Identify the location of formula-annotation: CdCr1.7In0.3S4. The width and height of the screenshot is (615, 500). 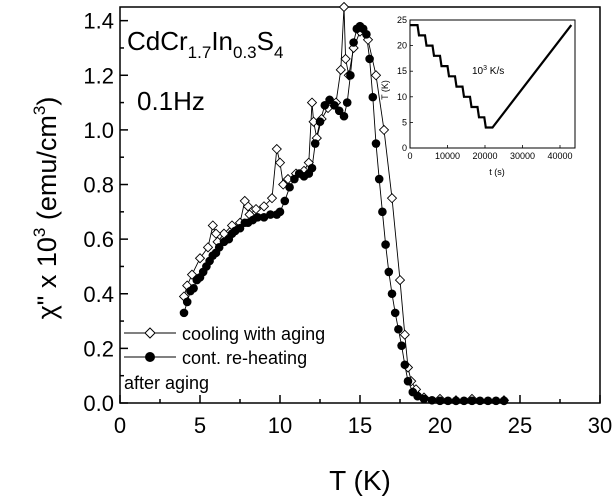
(205, 44).